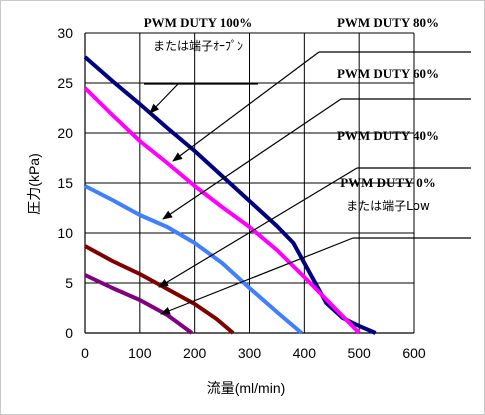  I want to click on annotation-label: PWM DUTY 80%, so click(388, 22).